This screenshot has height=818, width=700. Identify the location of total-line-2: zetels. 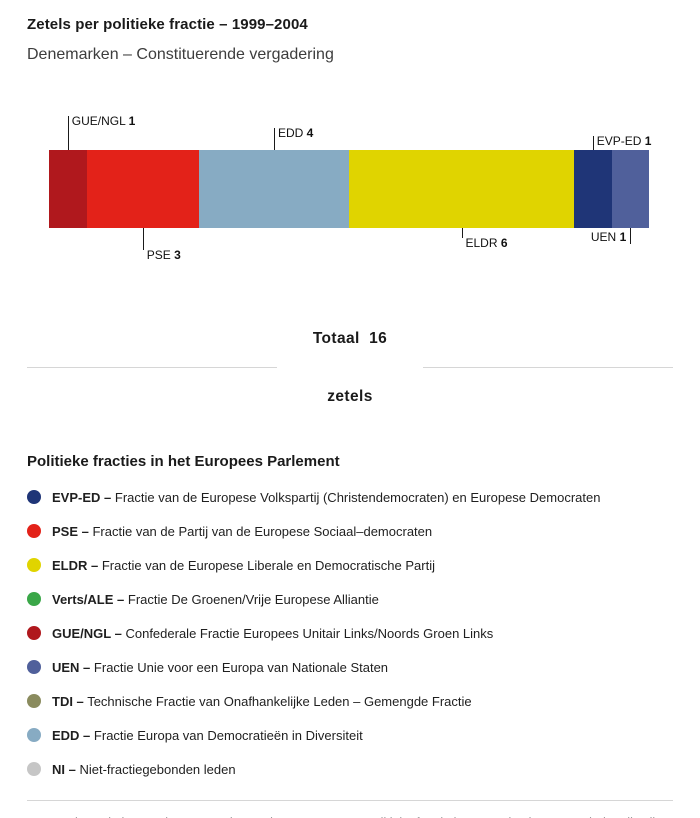
(350, 396).